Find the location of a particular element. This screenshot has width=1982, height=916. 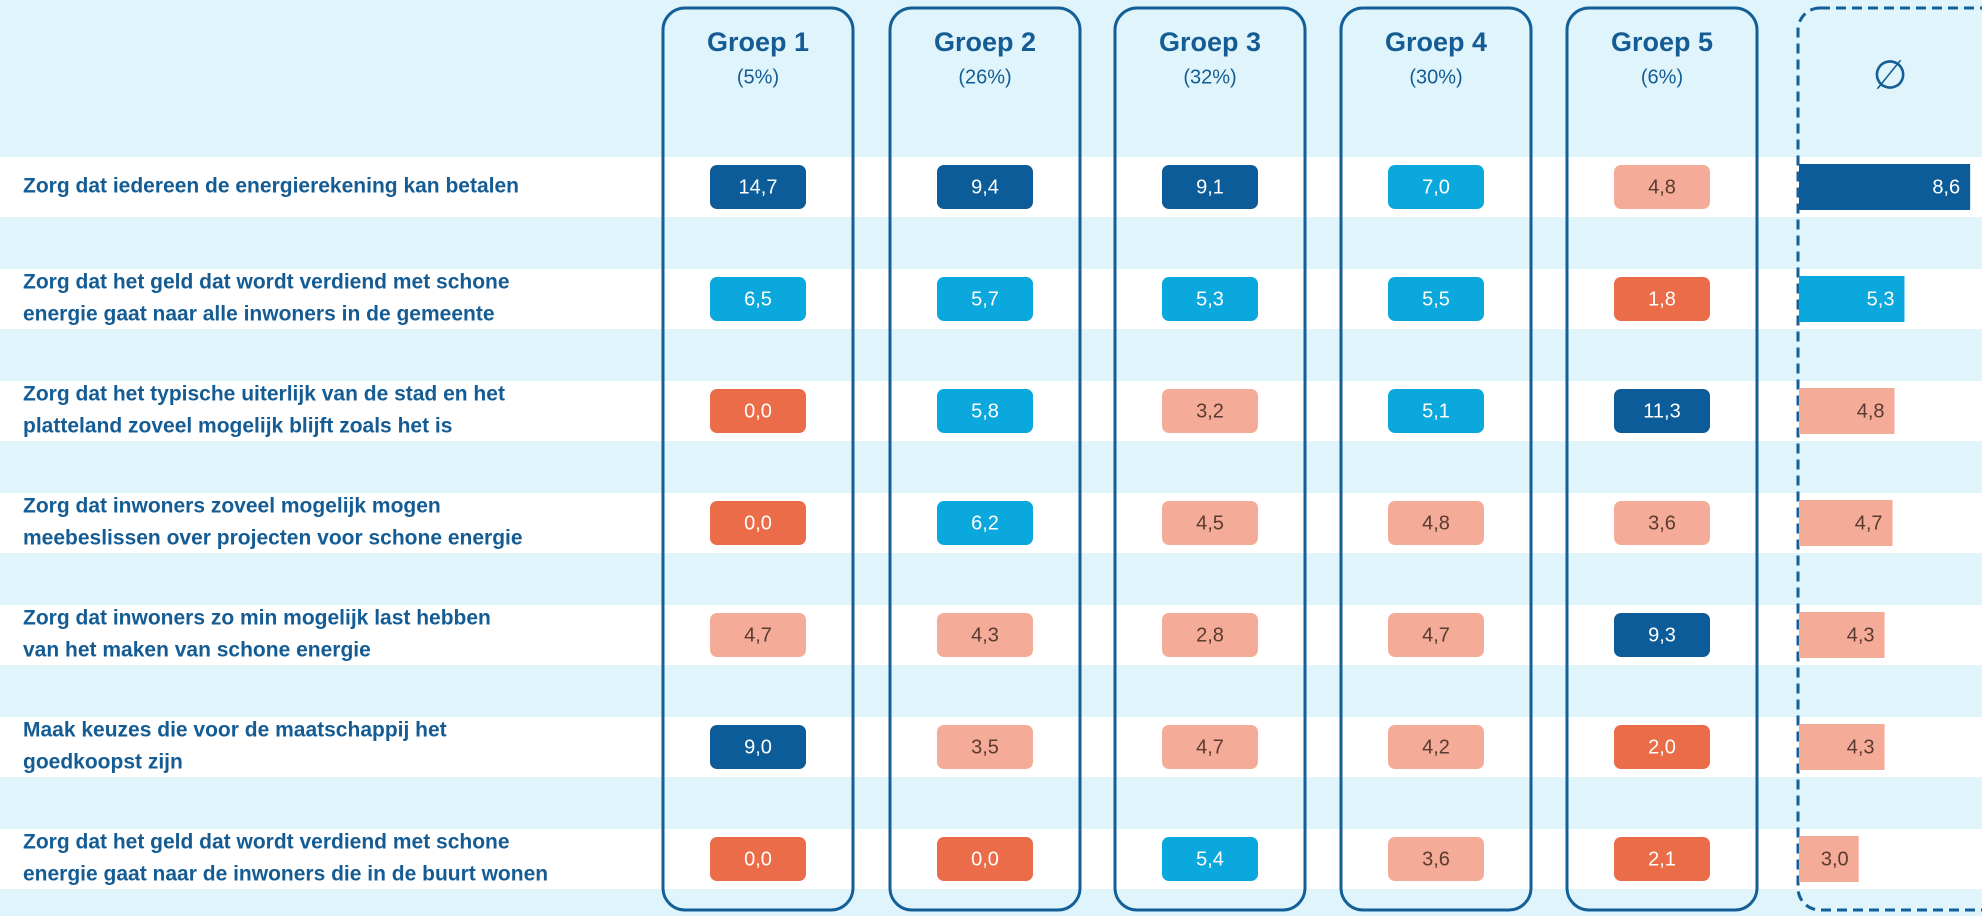

average-value: 8,6 is located at coordinates (1946, 187).